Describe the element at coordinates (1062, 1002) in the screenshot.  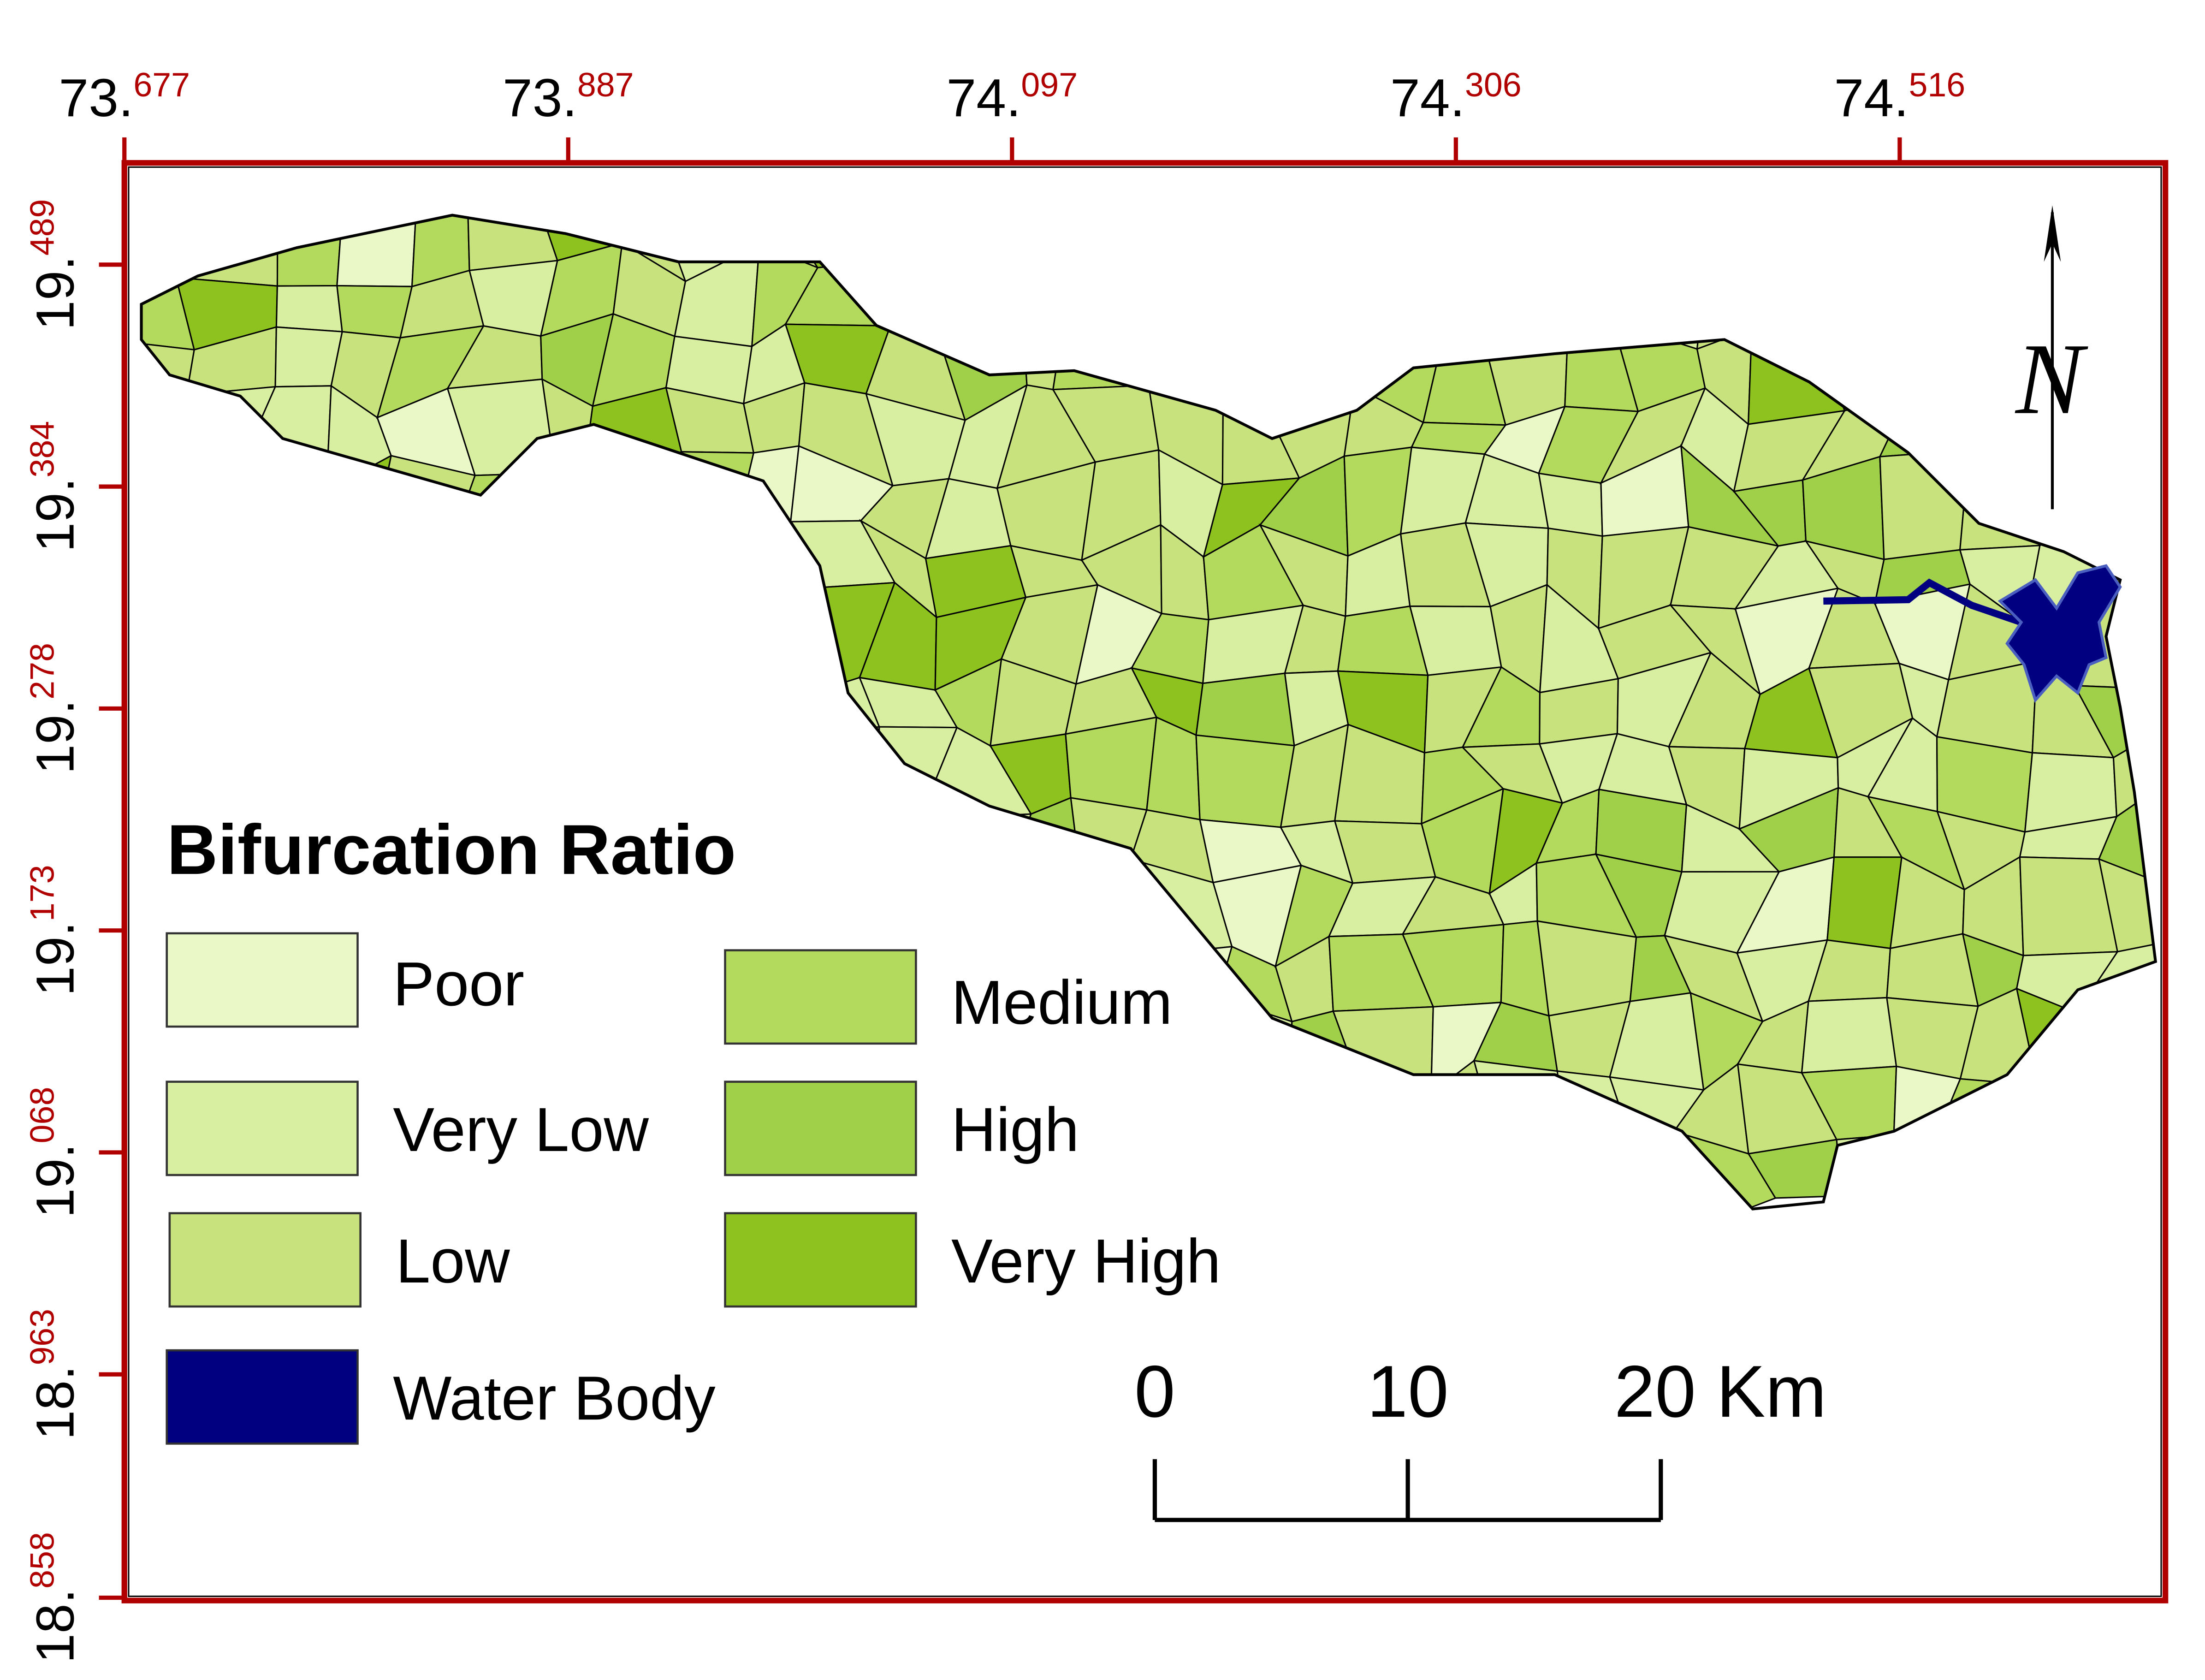
I see `legend-label: Medium` at that location.